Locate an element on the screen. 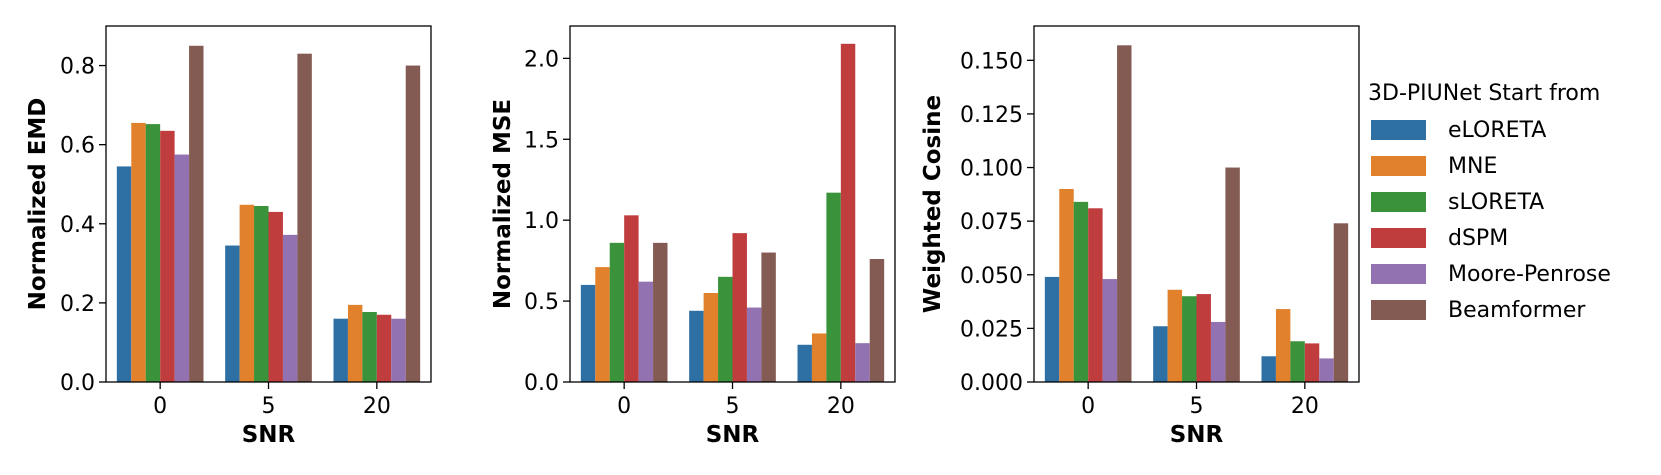  y-axis-label: Normalized EMD is located at coordinates (38, 204).